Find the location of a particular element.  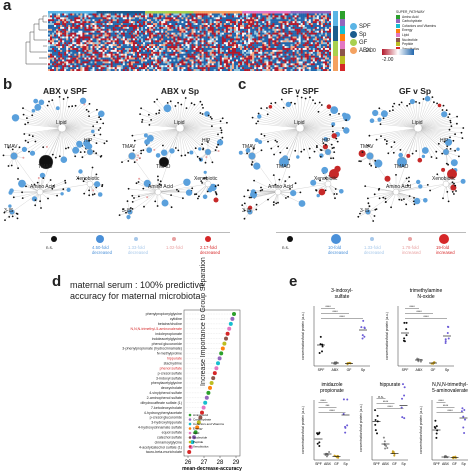

network-label: Xenobiotic is located at coordinates (444, 179).